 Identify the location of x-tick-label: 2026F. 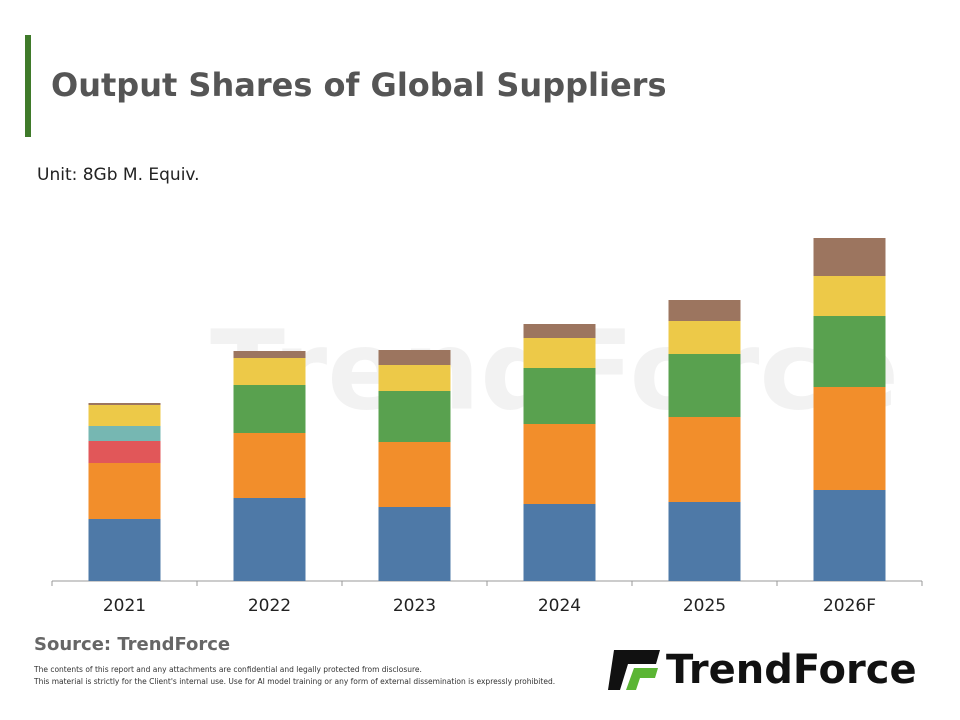
(849, 606).